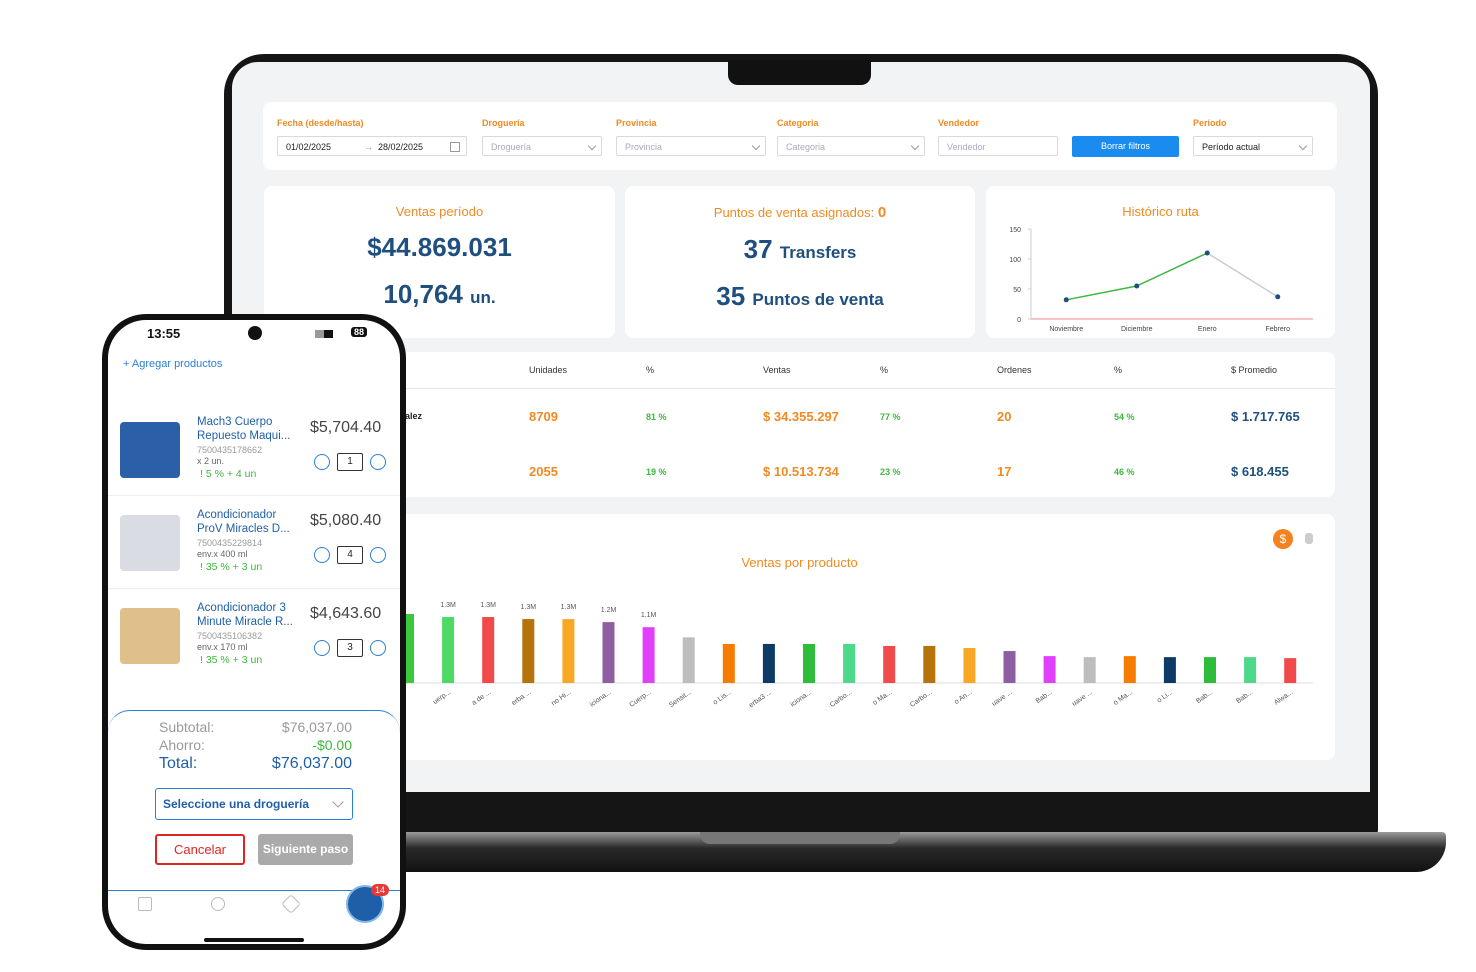 The image size is (1476, 972). What do you see at coordinates (254, 890) in the screenshot?
I see `nav-divider` at bounding box center [254, 890].